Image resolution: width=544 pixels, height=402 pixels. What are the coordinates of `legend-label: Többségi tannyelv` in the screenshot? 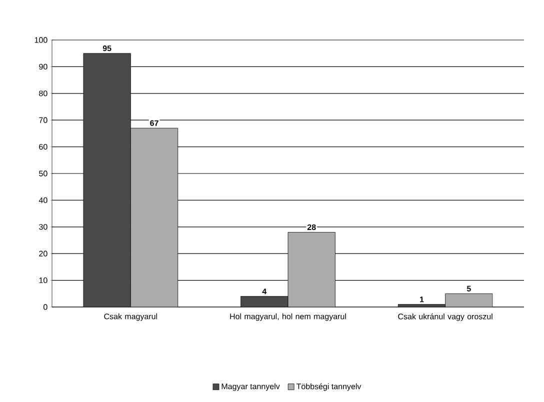 It's located at (329, 387).